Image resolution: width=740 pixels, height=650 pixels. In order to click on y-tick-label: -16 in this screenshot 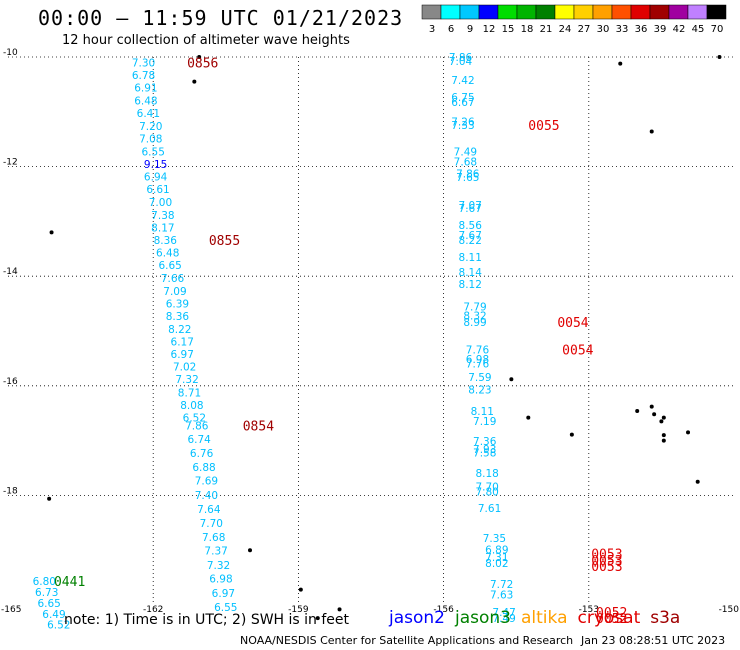, I will do `click(10, 382)`.